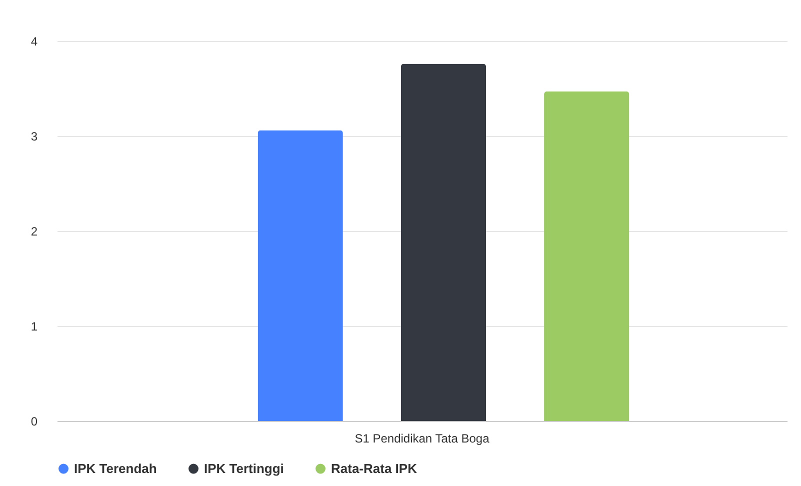  Describe the element at coordinates (34, 327) in the screenshot. I see `y-tick-label: 1` at that location.